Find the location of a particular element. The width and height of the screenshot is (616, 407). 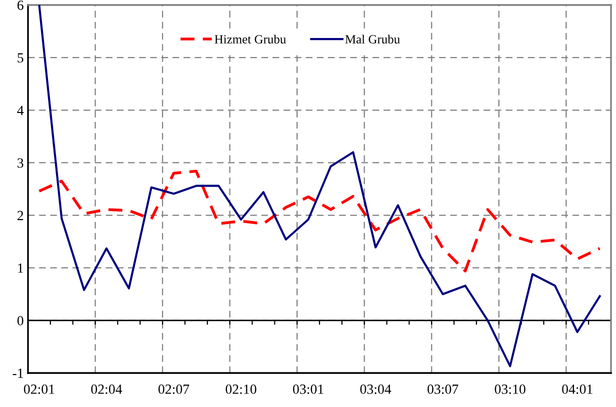

y-tick-label: -1 is located at coordinates (17, 373).